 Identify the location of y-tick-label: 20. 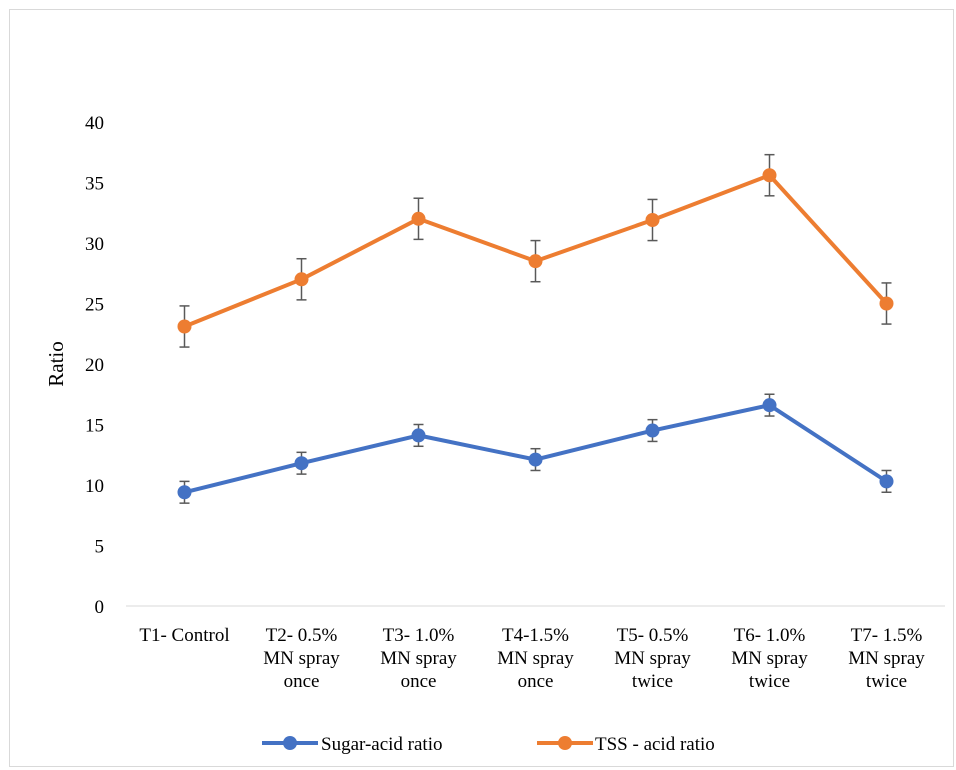
(94, 365).